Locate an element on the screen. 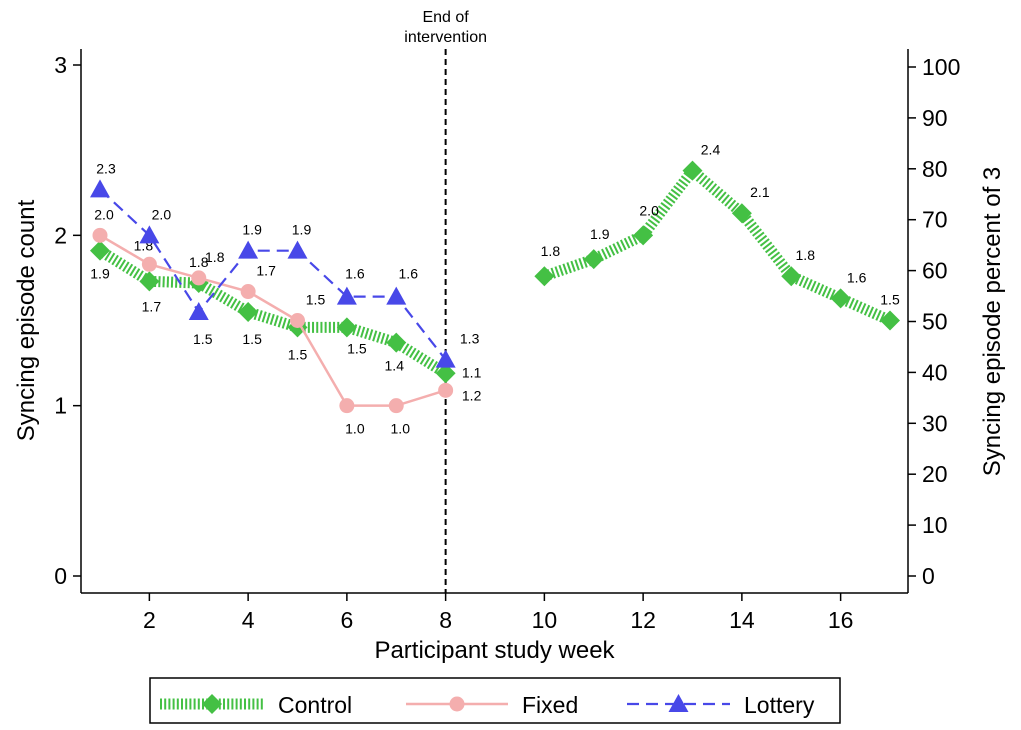 The image size is (1021, 730). data-label-control: 1.6 is located at coordinates (857, 277).